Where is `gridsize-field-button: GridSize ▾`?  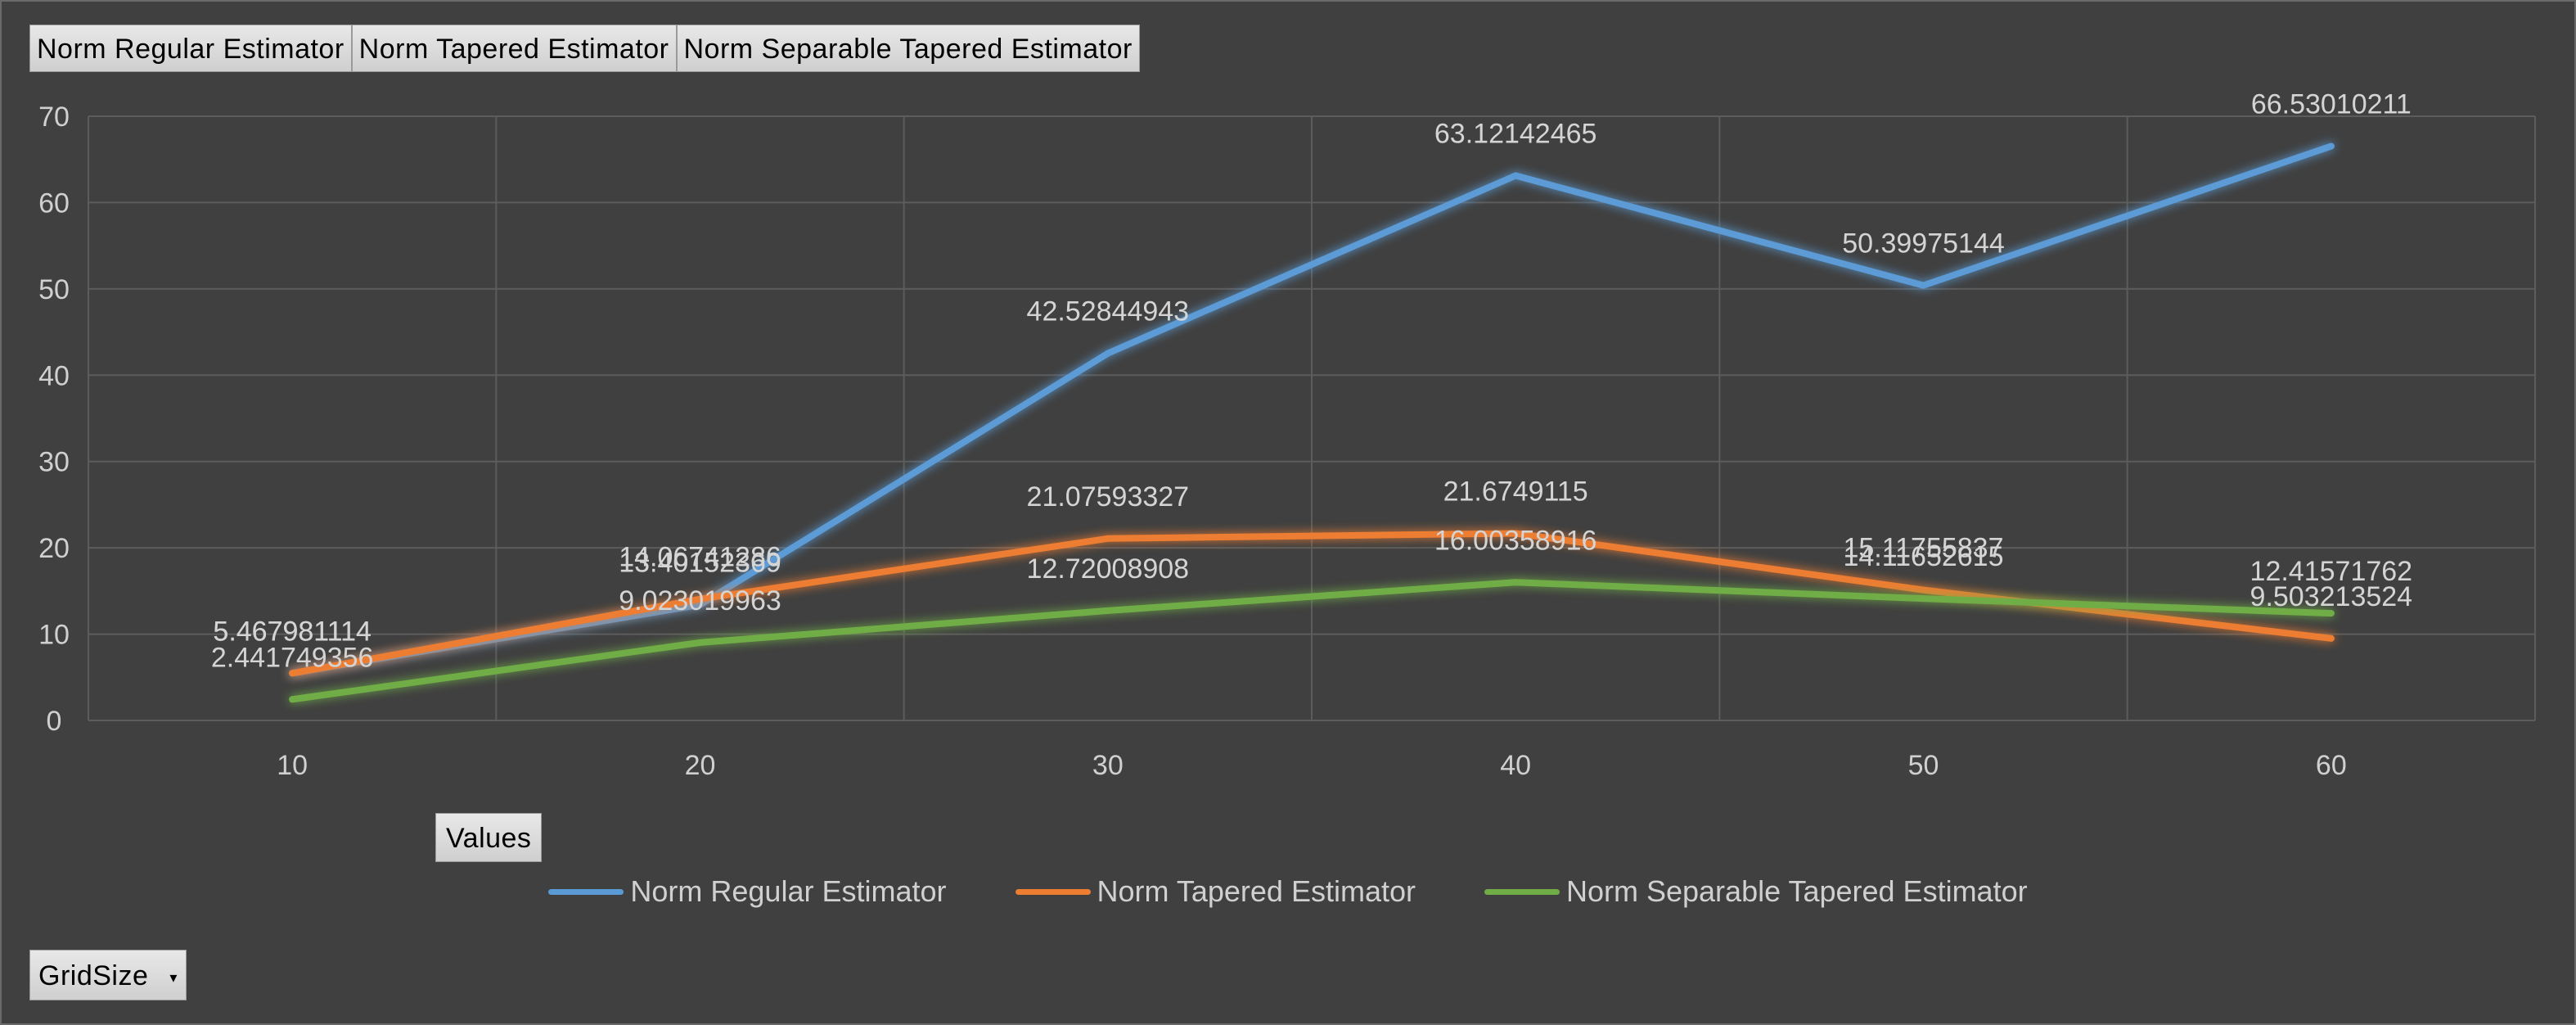 gridsize-field-button: GridSize ▾ is located at coordinates (108, 975).